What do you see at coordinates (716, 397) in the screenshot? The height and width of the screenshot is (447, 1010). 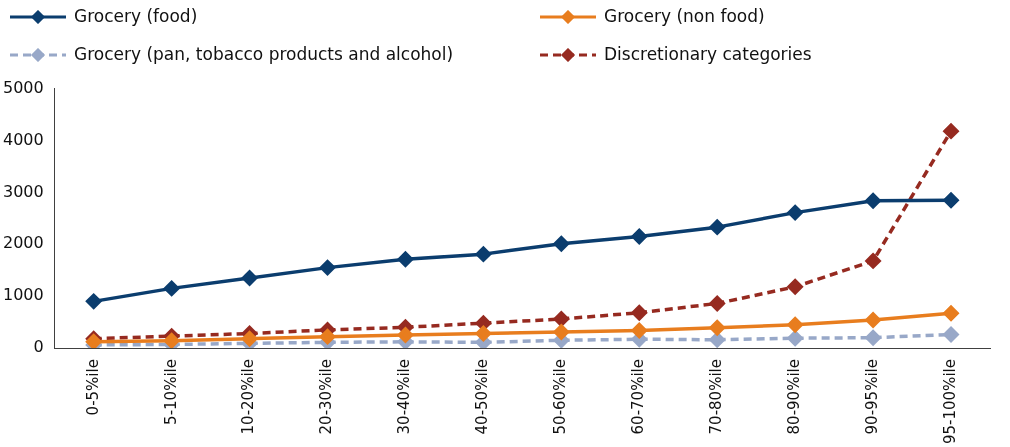 I see `x-tick-label: 70-80%ile` at bounding box center [716, 397].